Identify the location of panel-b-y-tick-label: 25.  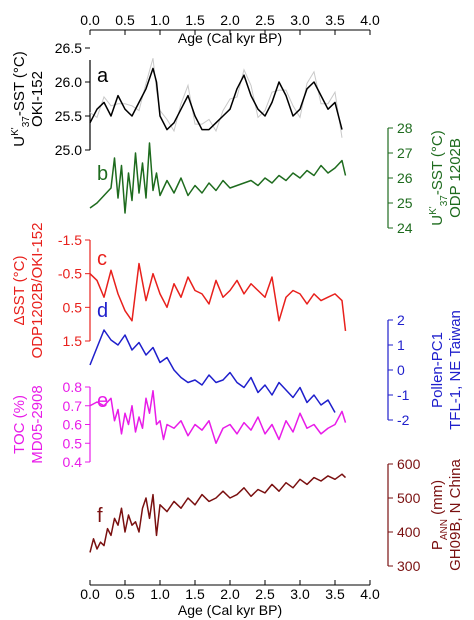
(405, 203).